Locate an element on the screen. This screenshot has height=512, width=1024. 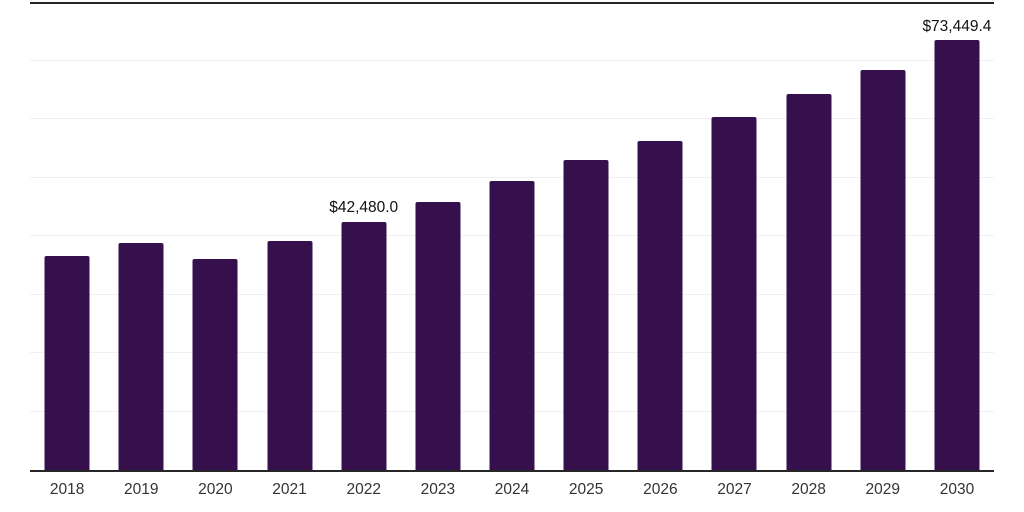
data-label-2022: $42,480.0 is located at coordinates (364, 207).